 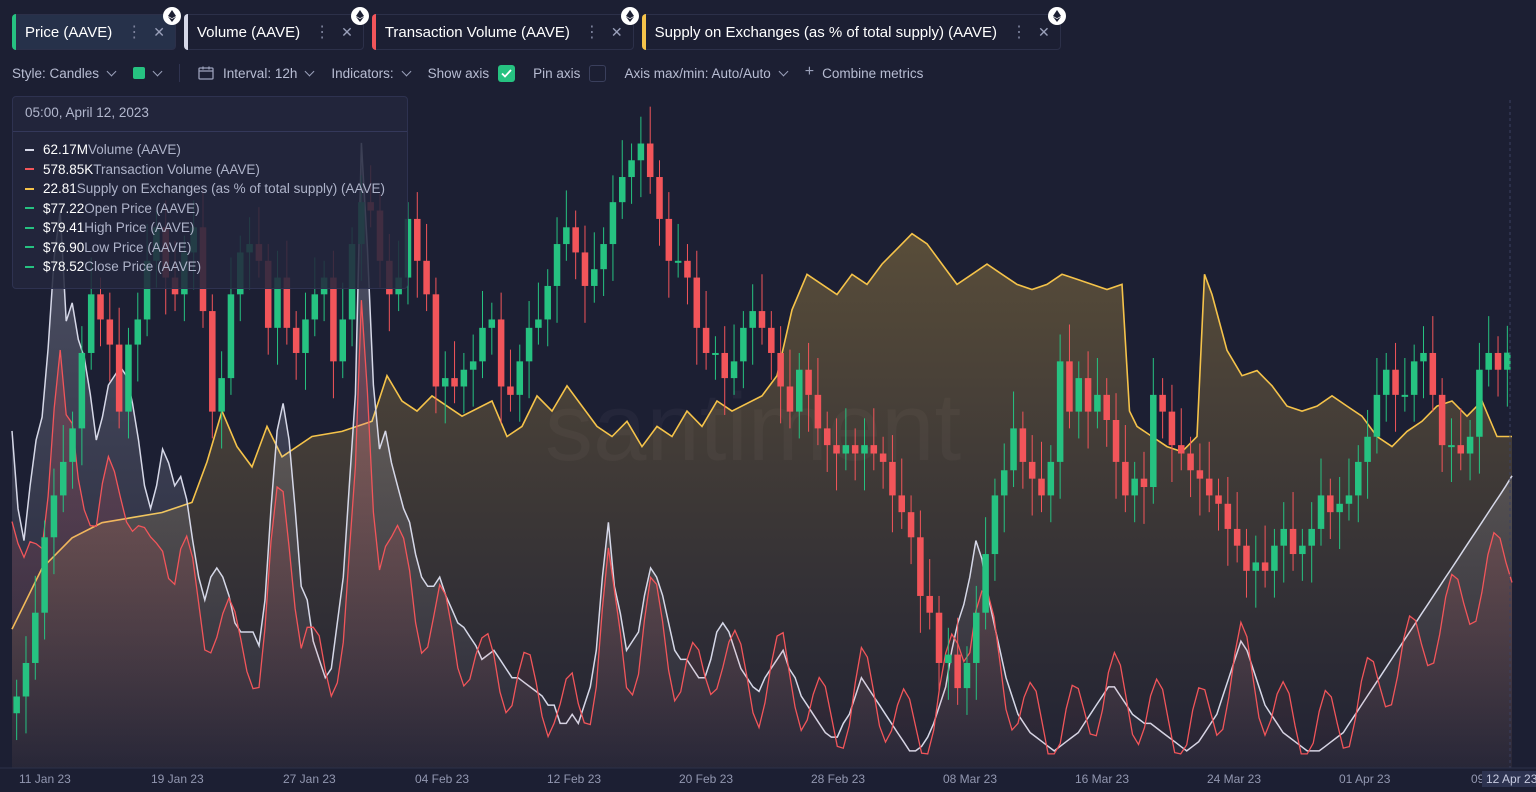 What do you see at coordinates (177, 779) in the screenshot?
I see `x-tick-label: 19 Jan 23` at bounding box center [177, 779].